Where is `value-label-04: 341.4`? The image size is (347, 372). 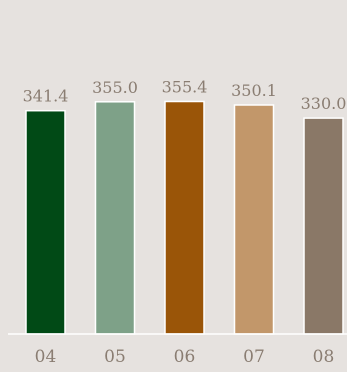
value-label-04: 341.4 is located at coordinates (46, 96).